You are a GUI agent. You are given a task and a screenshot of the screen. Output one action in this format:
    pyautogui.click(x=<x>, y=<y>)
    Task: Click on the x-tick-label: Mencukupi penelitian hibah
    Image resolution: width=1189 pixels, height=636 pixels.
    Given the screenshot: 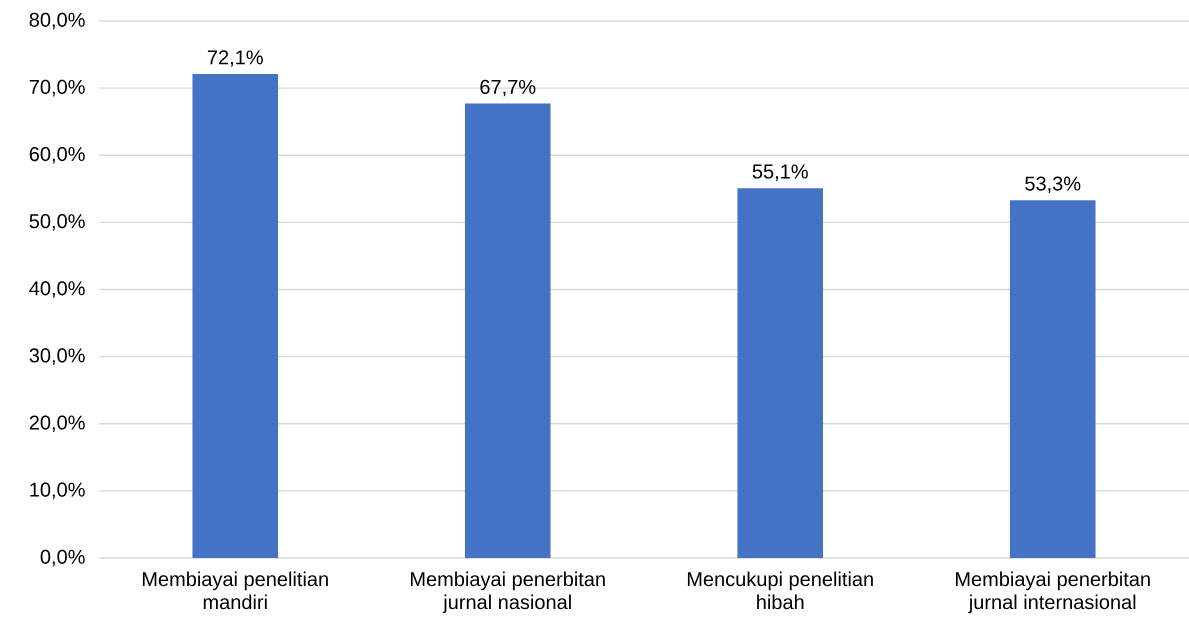 What is the action you would take?
    pyautogui.click(x=780, y=590)
    